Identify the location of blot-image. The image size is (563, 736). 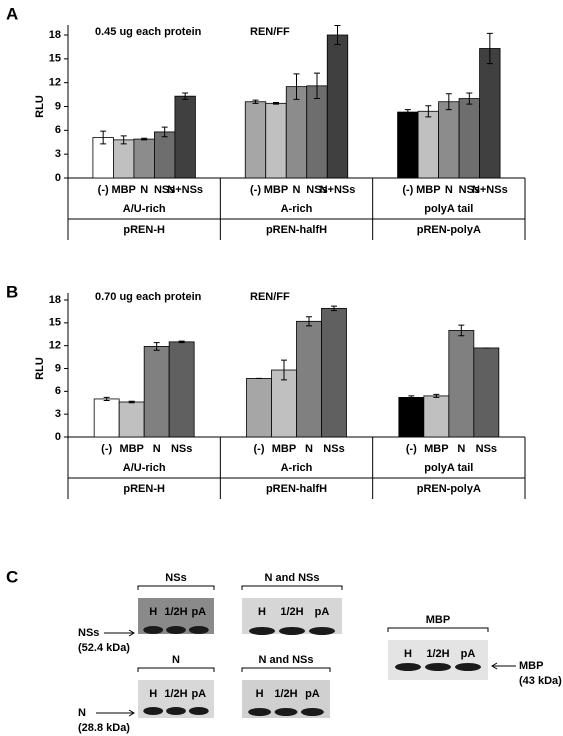
(438, 660).